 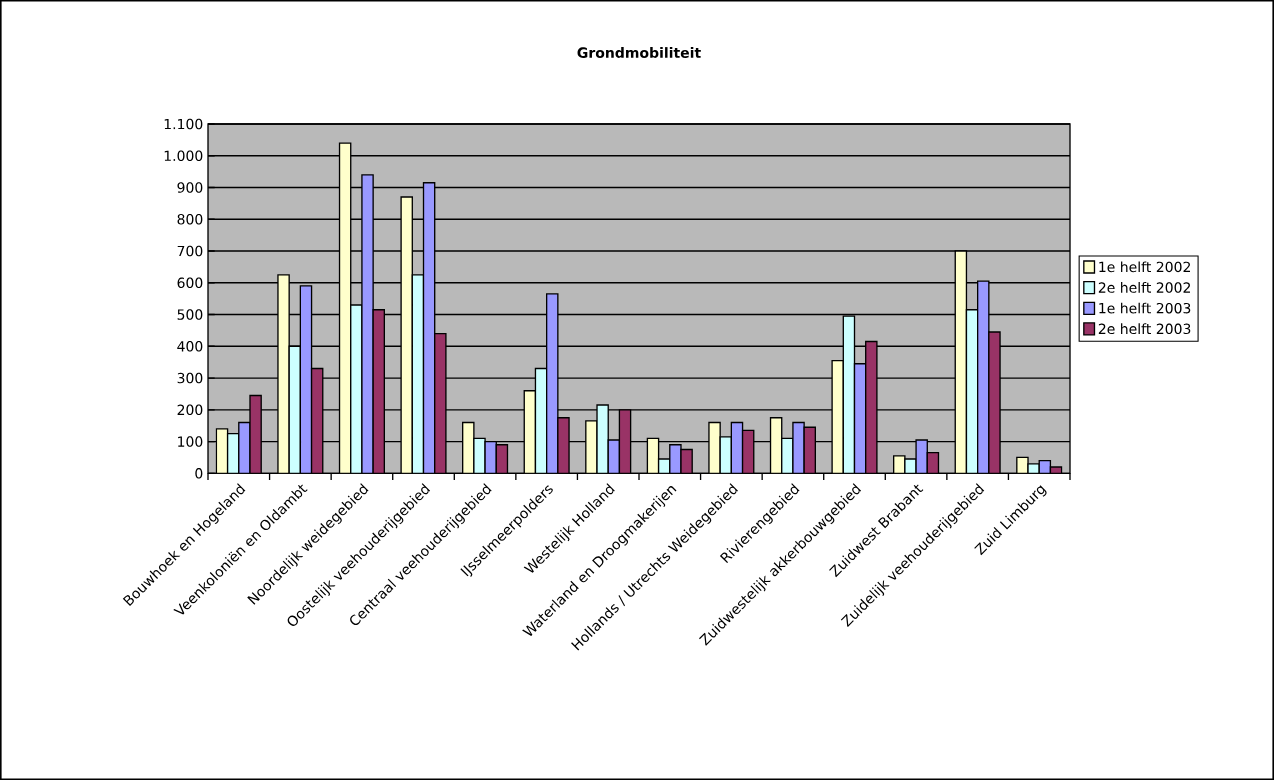 What do you see at coordinates (190, 283) in the screenshot?
I see `y-tick-label: 600` at bounding box center [190, 283].